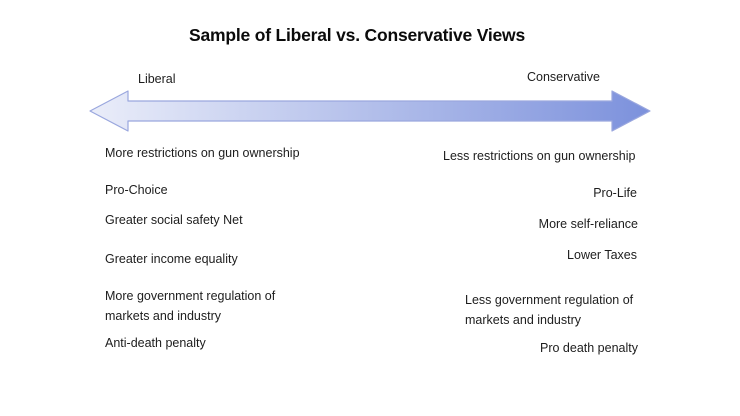 The width and height of the screenshot is (740, 416). I want to click on conservative-item: Pro-Life, so click(615, 193).